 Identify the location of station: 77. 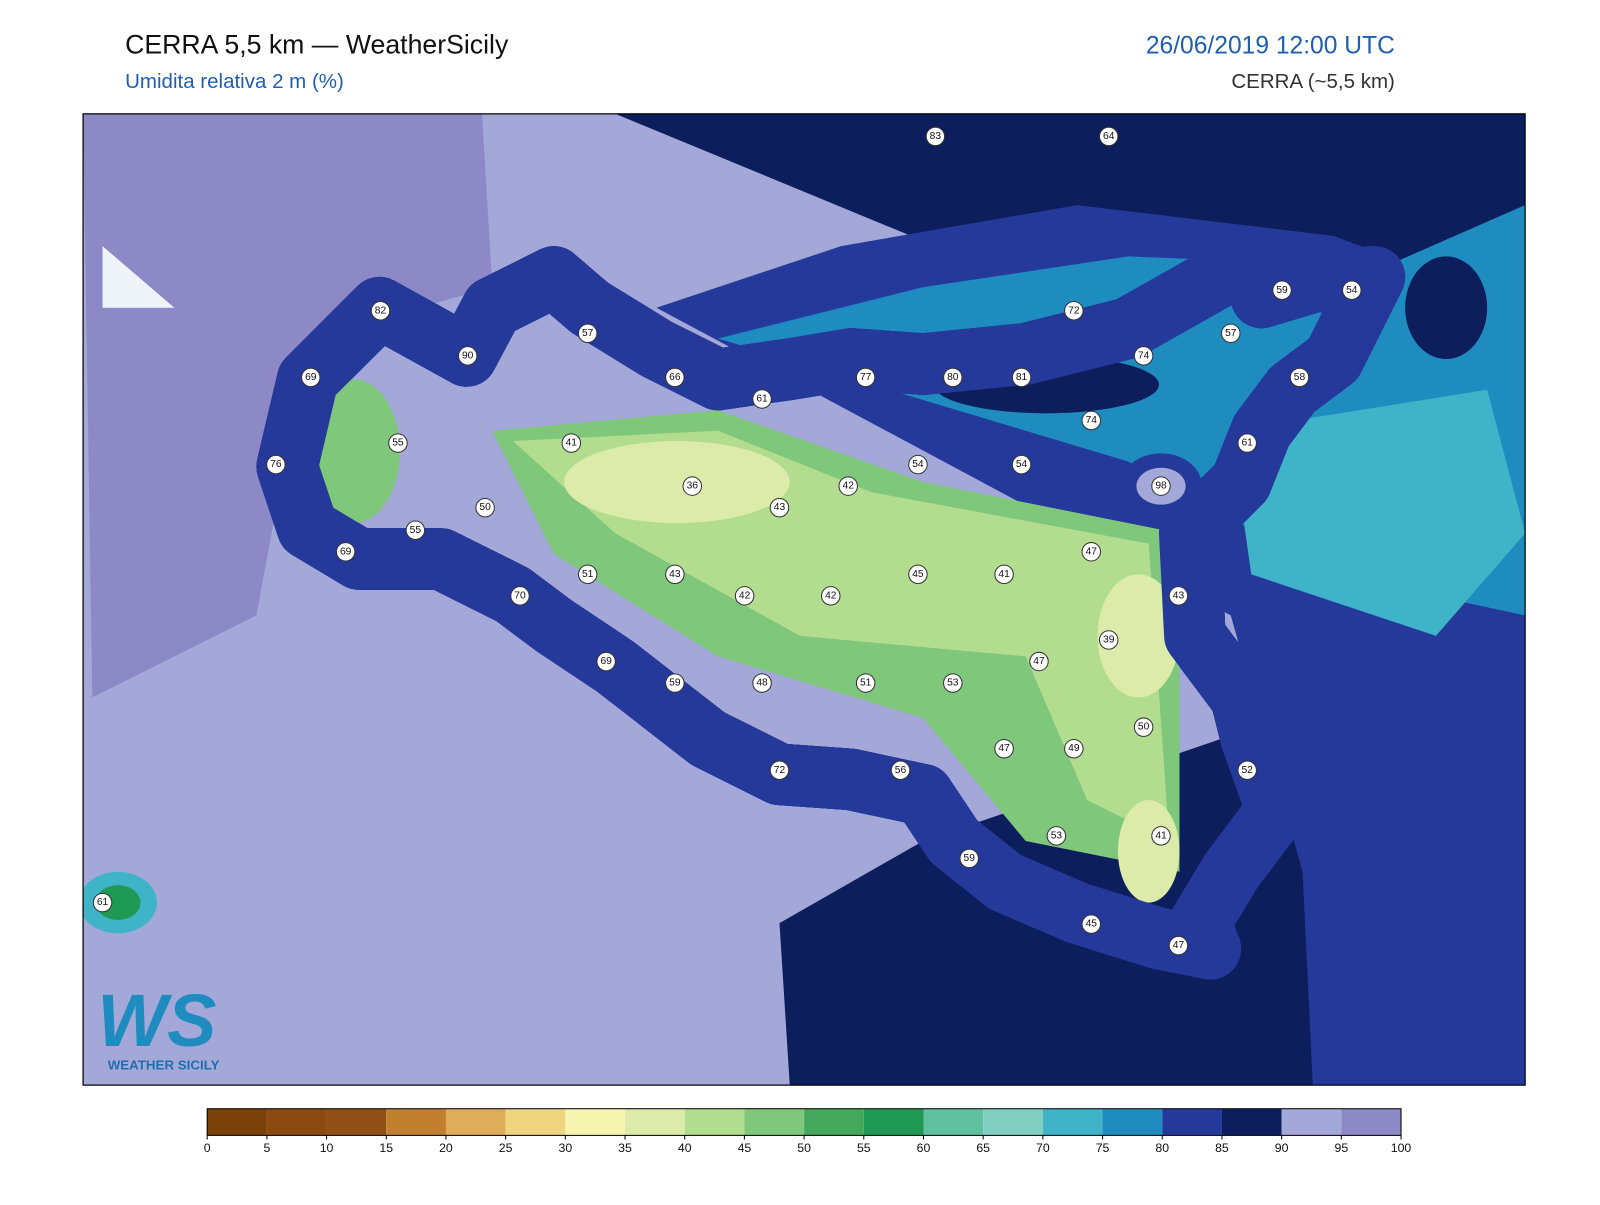
(865, 377).